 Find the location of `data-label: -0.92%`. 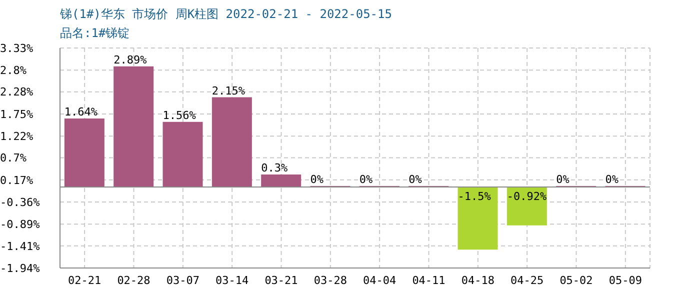

data-label: -0.92% is located at coordinates (527, 197).